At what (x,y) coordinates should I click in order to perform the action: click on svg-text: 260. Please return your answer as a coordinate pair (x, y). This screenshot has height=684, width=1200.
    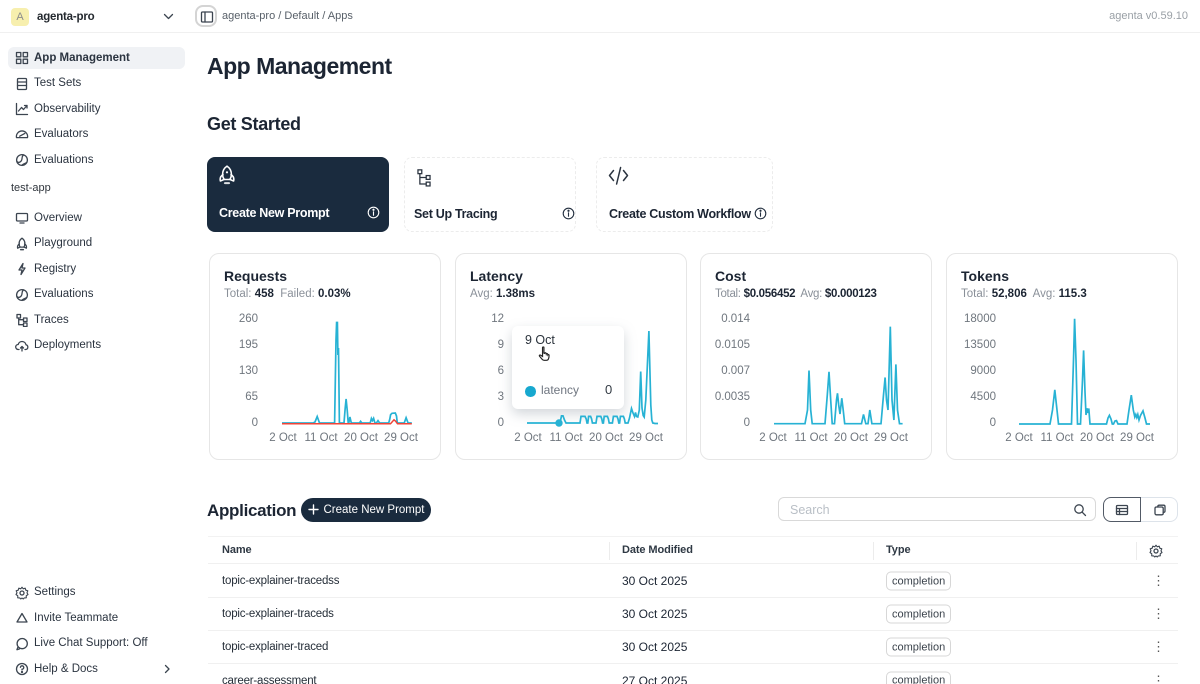
    Looking at the image, I should click on (248, 319).